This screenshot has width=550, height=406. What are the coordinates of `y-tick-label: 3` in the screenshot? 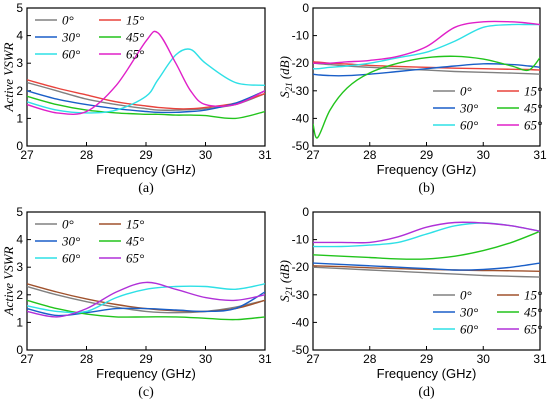 It's located at (19, 267).